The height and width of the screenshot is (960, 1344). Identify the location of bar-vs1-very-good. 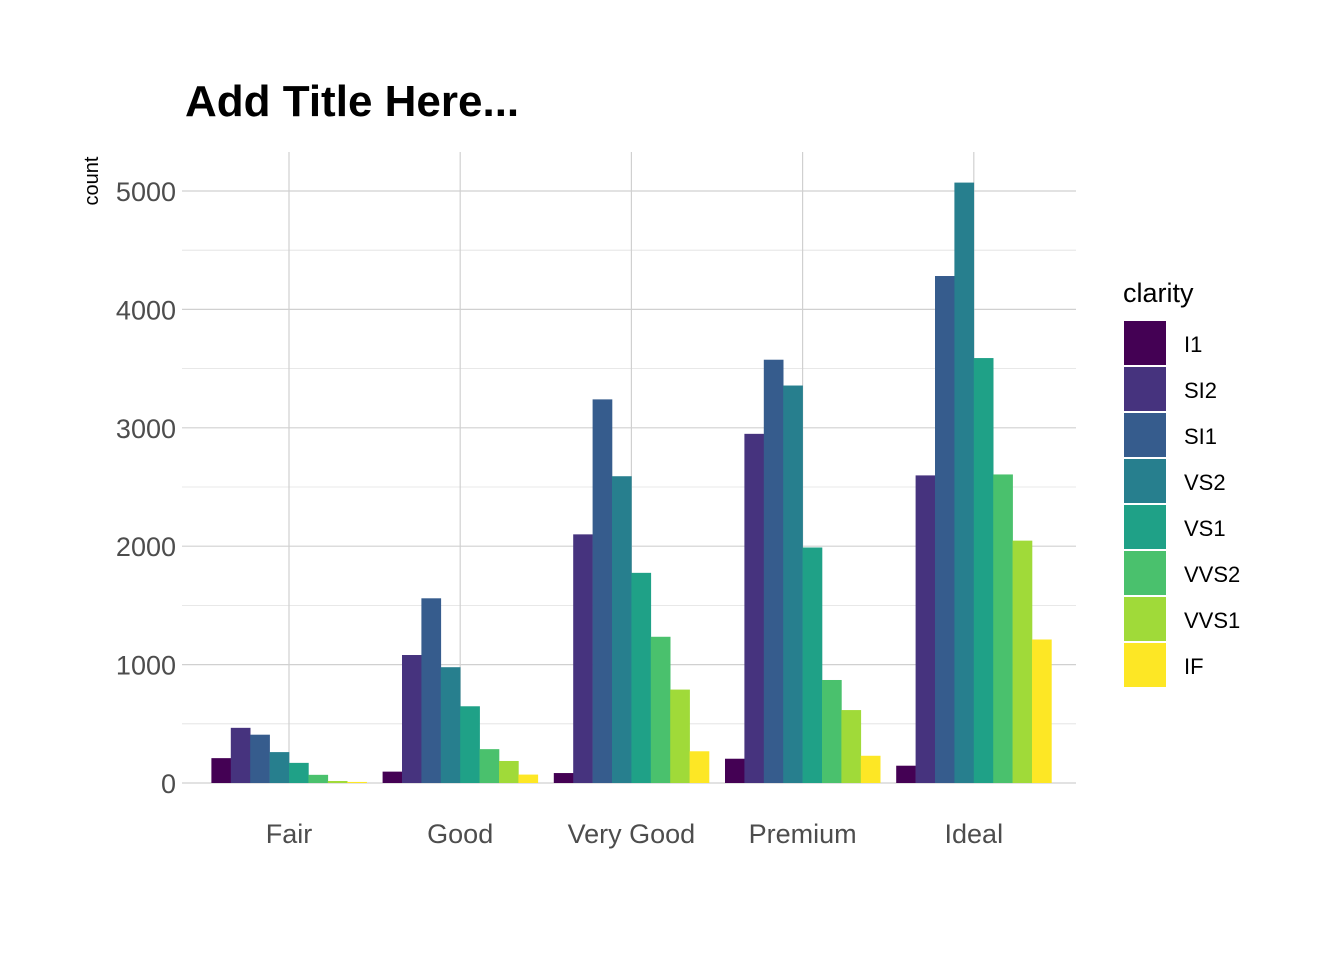
(641, 677).